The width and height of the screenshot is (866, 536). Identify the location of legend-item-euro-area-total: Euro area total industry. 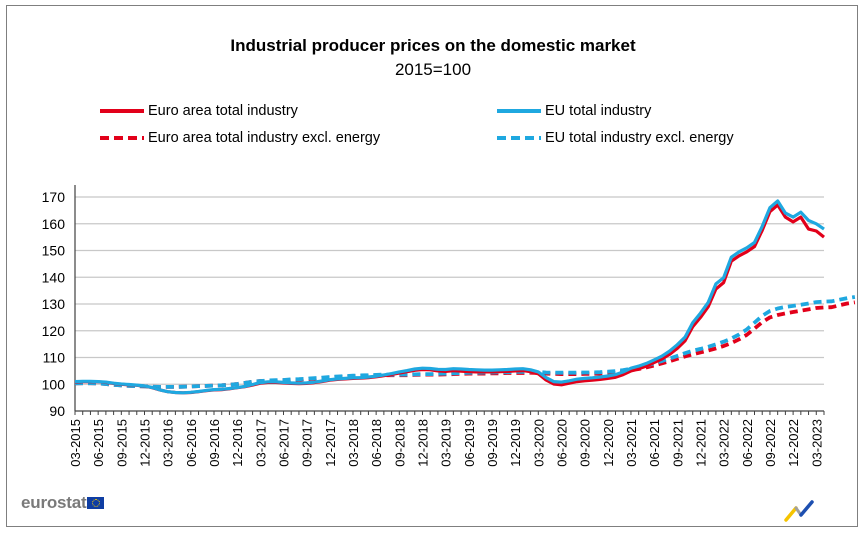
(199, 111).